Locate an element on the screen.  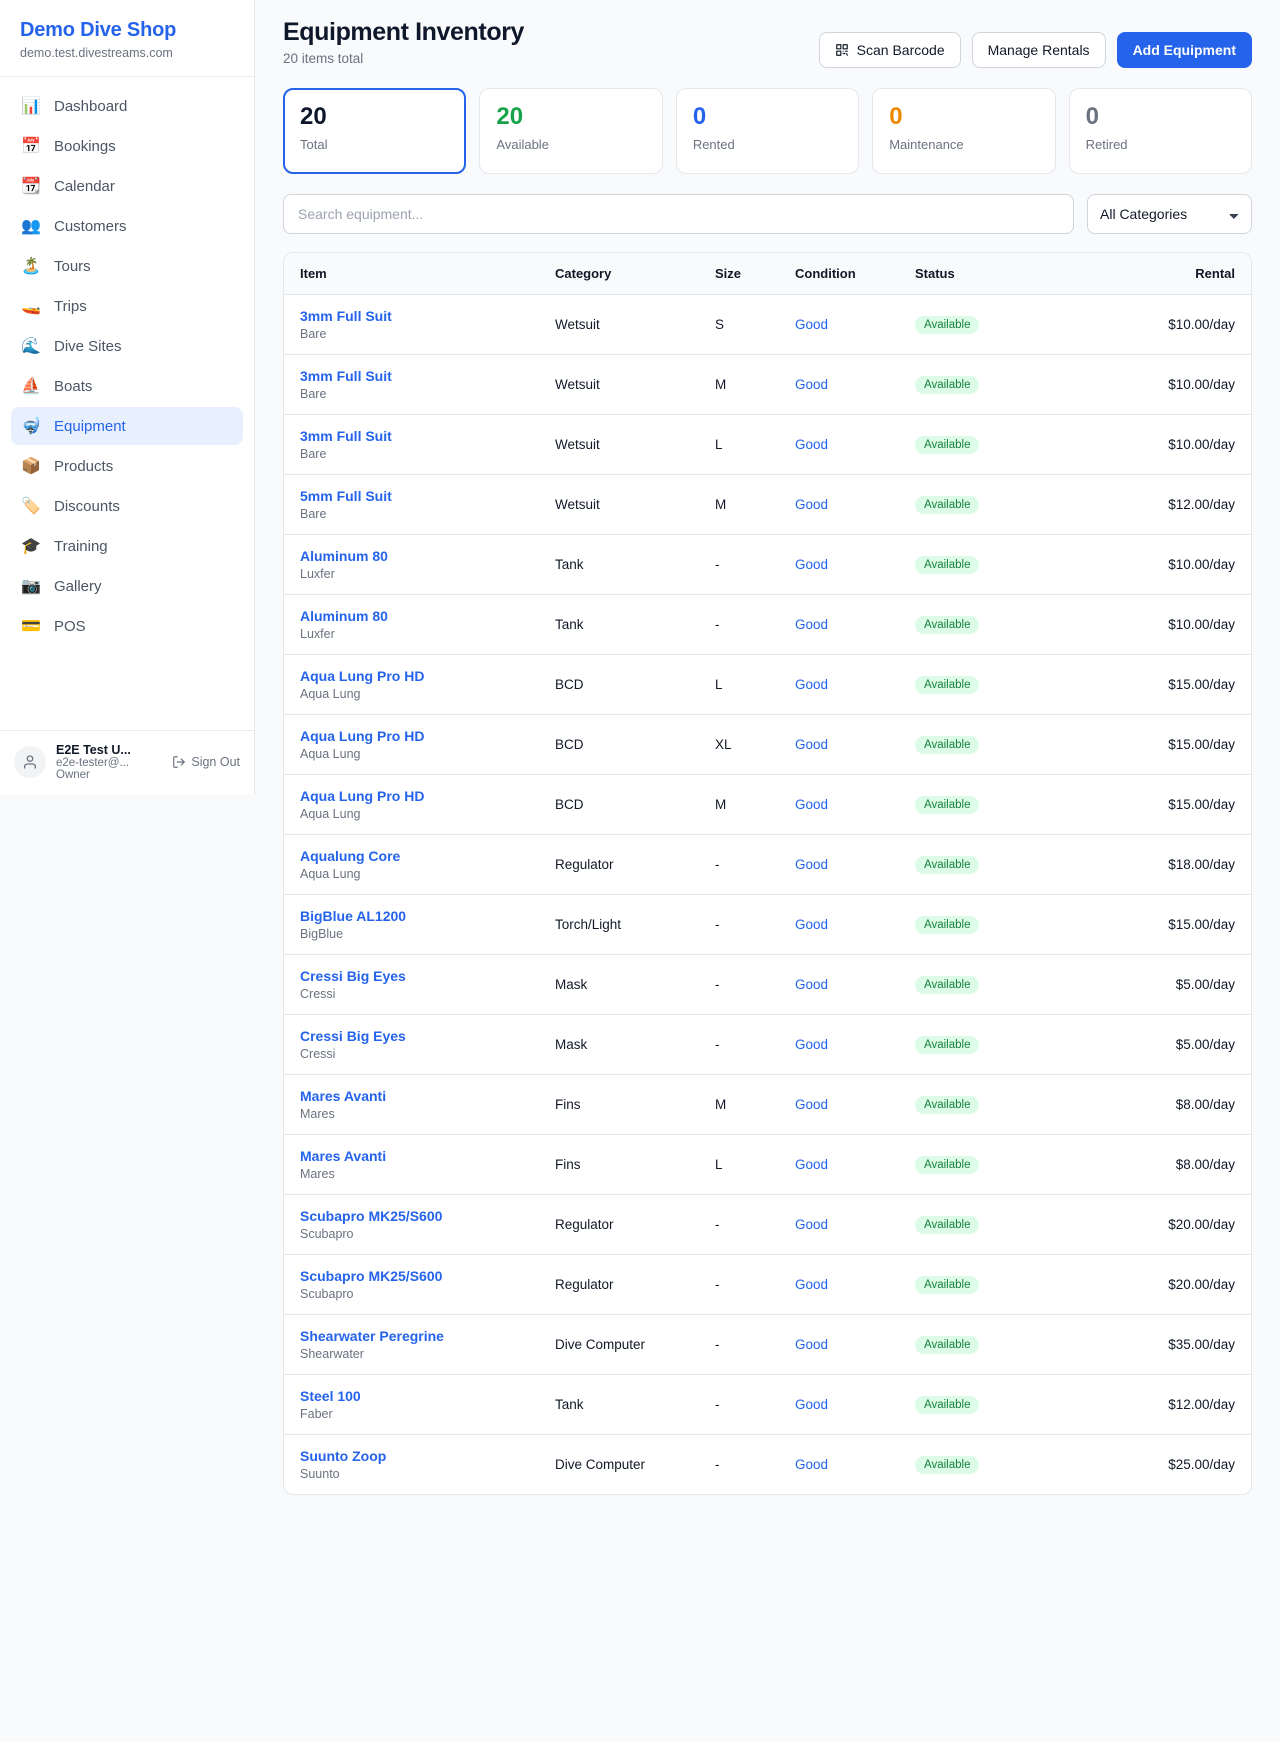
item-name-link: Steel 100 is located at coordinates (330, 1396).